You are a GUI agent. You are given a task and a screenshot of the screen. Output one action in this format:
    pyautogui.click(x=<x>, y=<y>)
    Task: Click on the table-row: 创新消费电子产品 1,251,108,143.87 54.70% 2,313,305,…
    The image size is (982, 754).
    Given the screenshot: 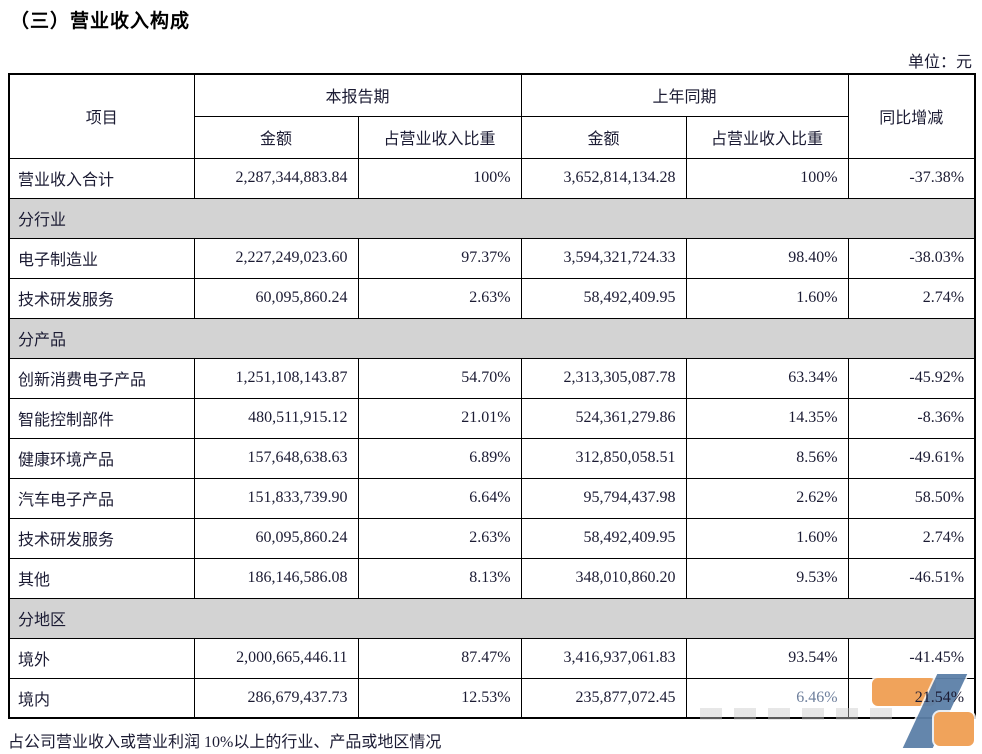 What is the action you would take?
    pyautogui.click(x=492, y=378)
    